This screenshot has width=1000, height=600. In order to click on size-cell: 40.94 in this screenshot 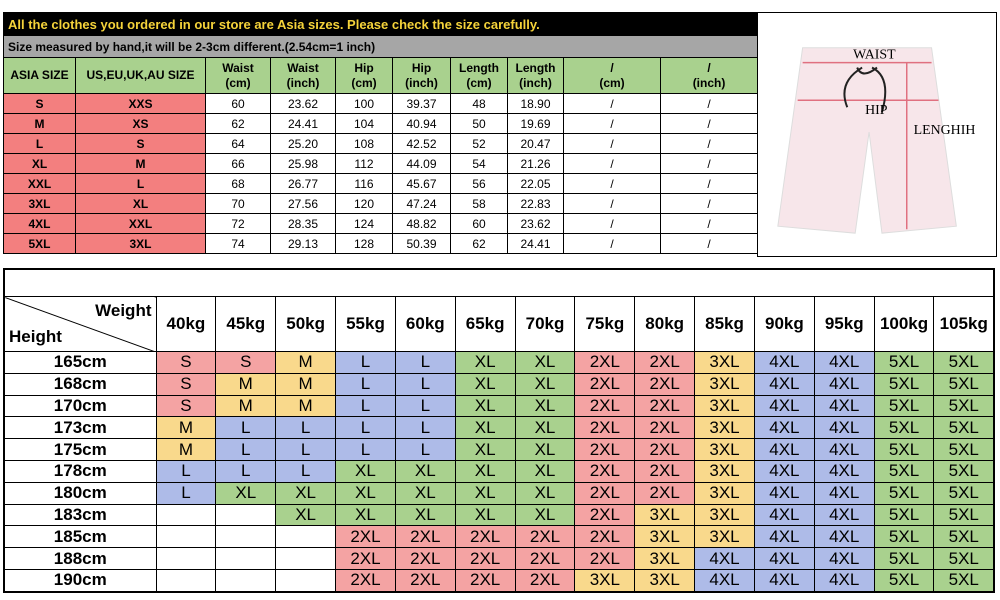, I will do `click(421, 123)`.